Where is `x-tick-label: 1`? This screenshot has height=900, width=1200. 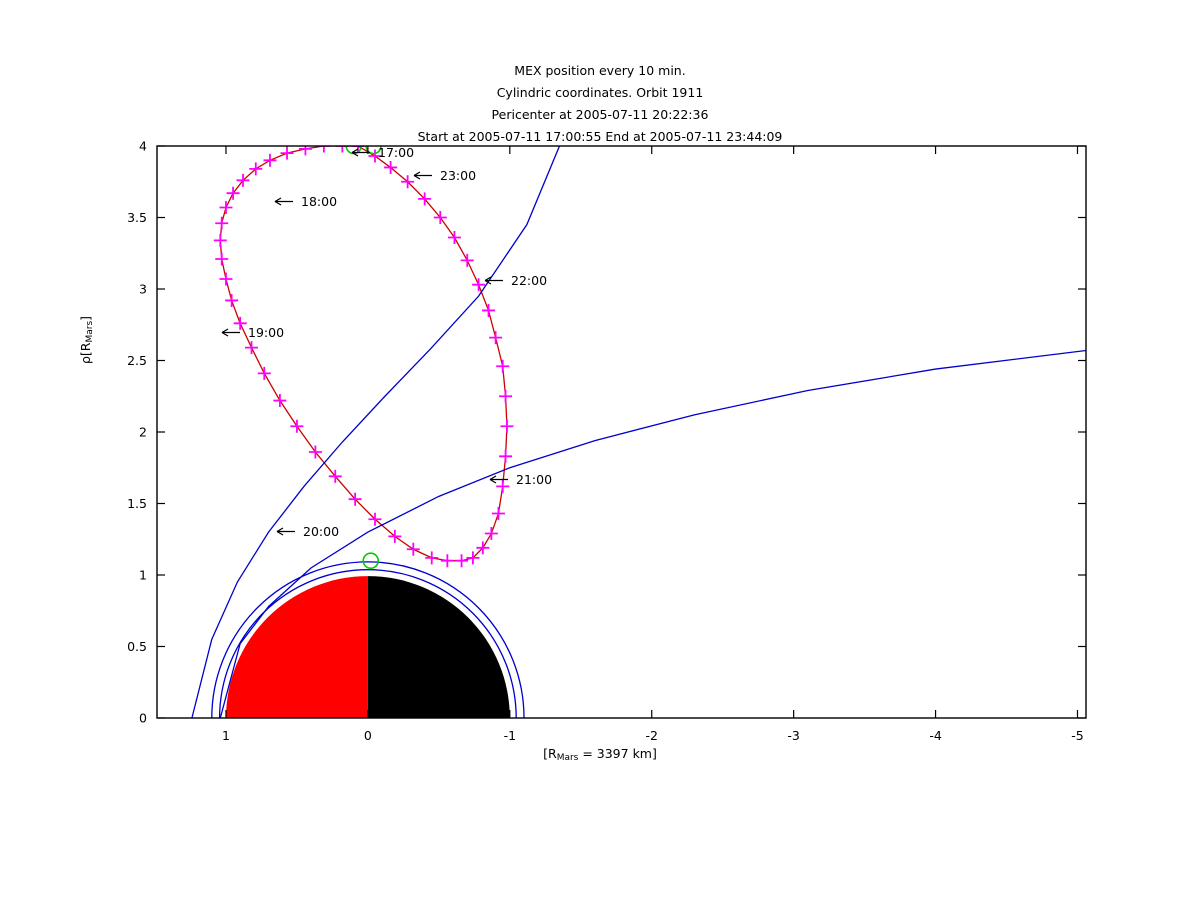 x-tick-label: 1 is located at coordinates (226, 735).